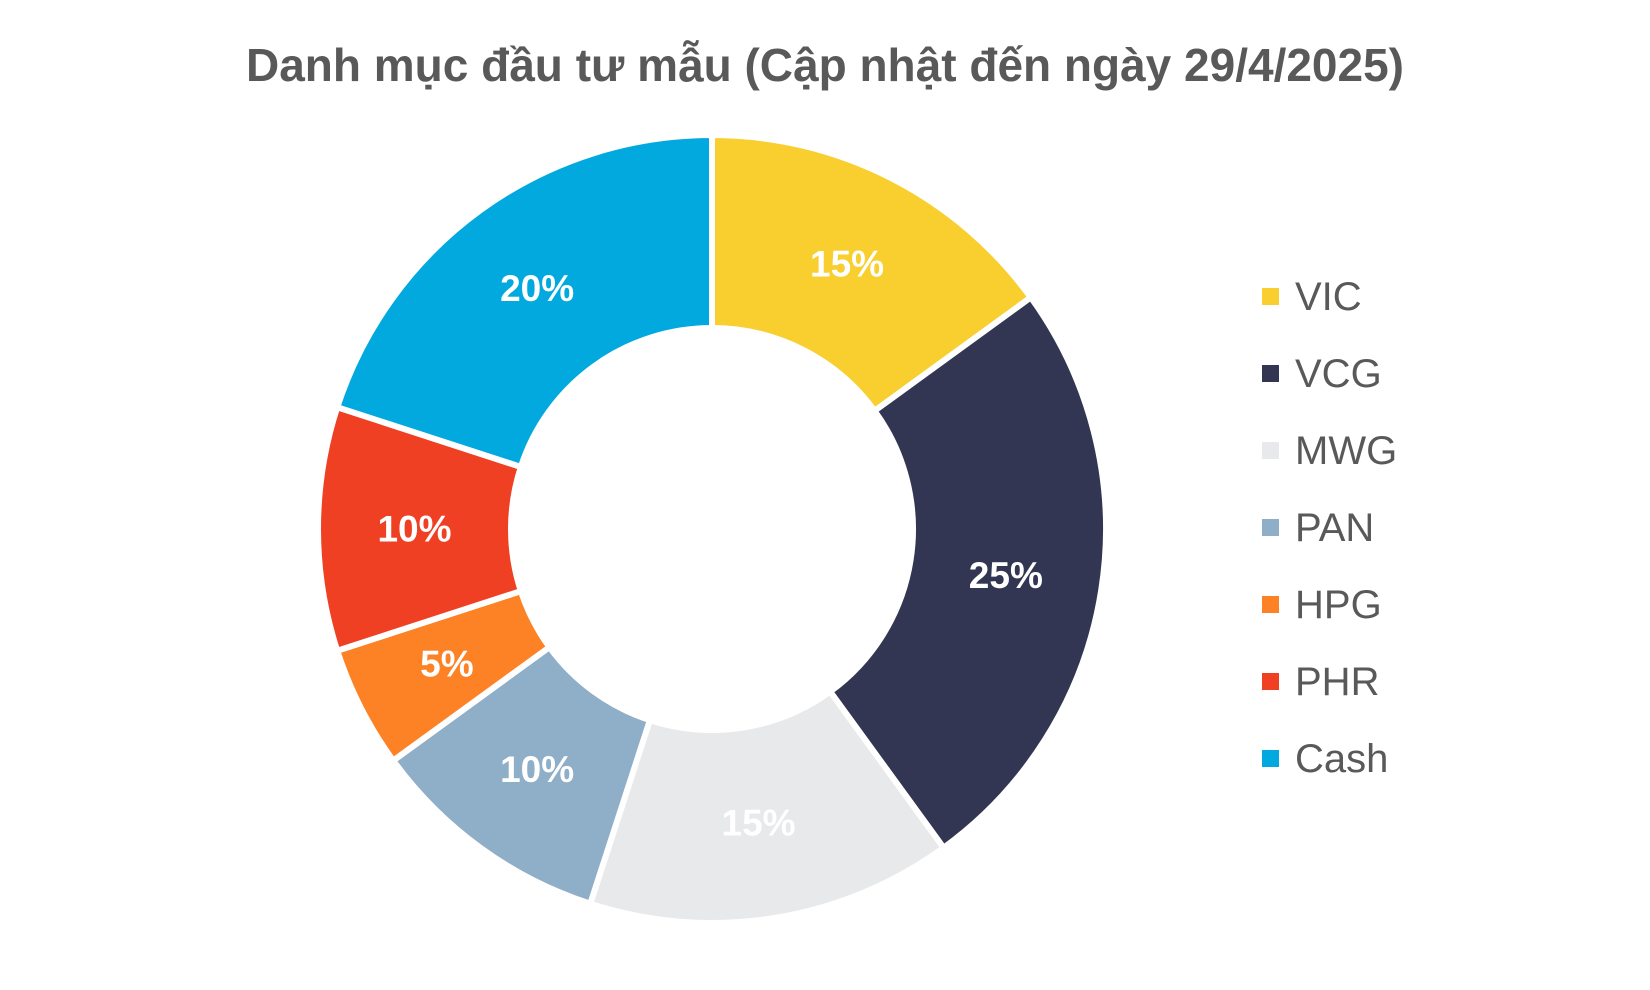 The image size is (1650, 990). What do you see at coordinates (1338, 373) in the screenshot?
I see `legend-label: VCG` at bounding box center [1338, 373].